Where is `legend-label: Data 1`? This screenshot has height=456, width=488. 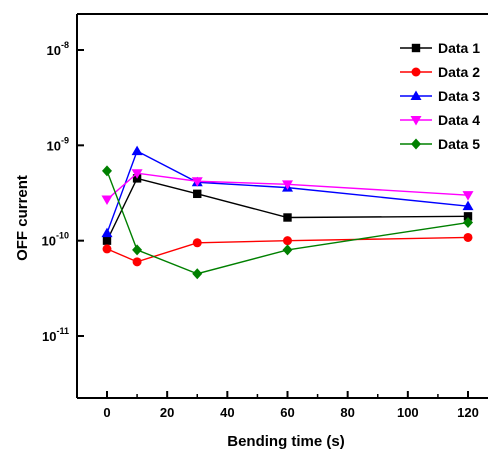
legend-label: Data 1 is located at coordinates (459, 48).